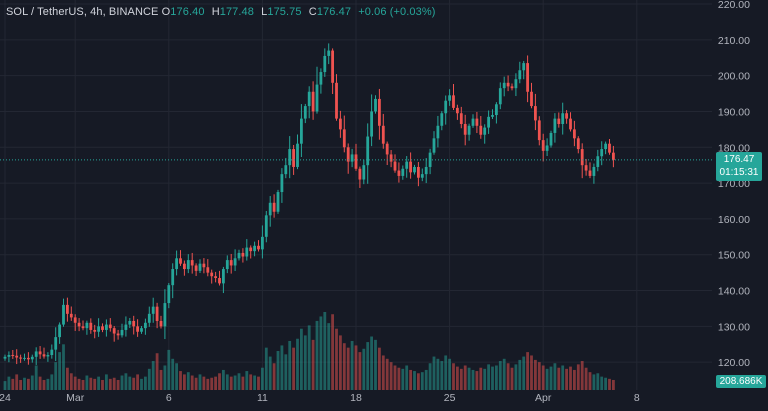 This screenshot has height=411, width=768. What do you see at coordinates (312, 12) in the screenshot?
I see `close-label: C` at bounding box center [312, 12].